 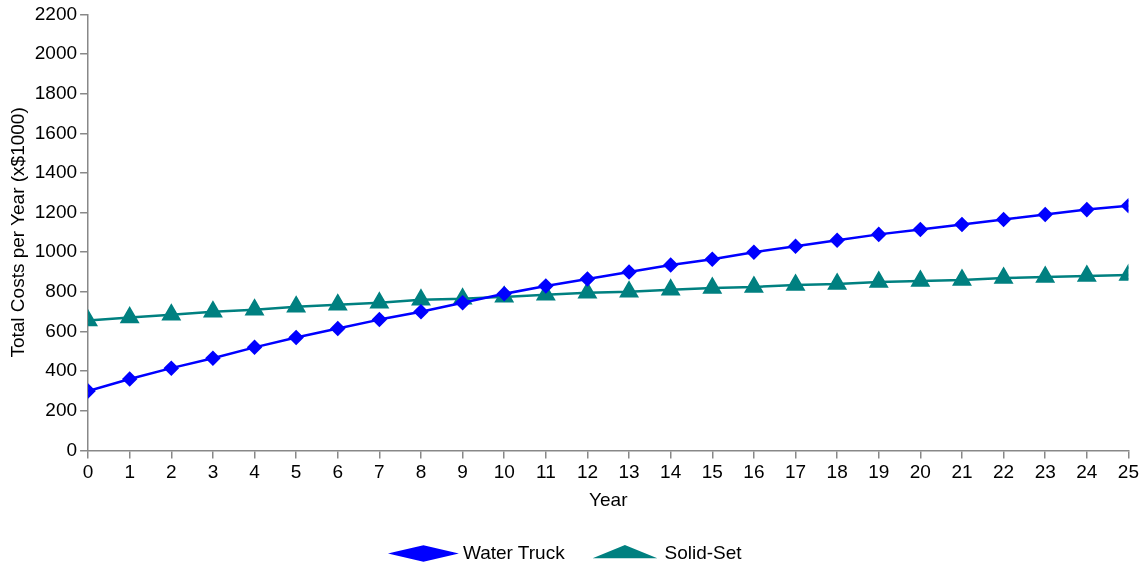 I want to click on y-tick-label: 600, so click(x=61, y=330).